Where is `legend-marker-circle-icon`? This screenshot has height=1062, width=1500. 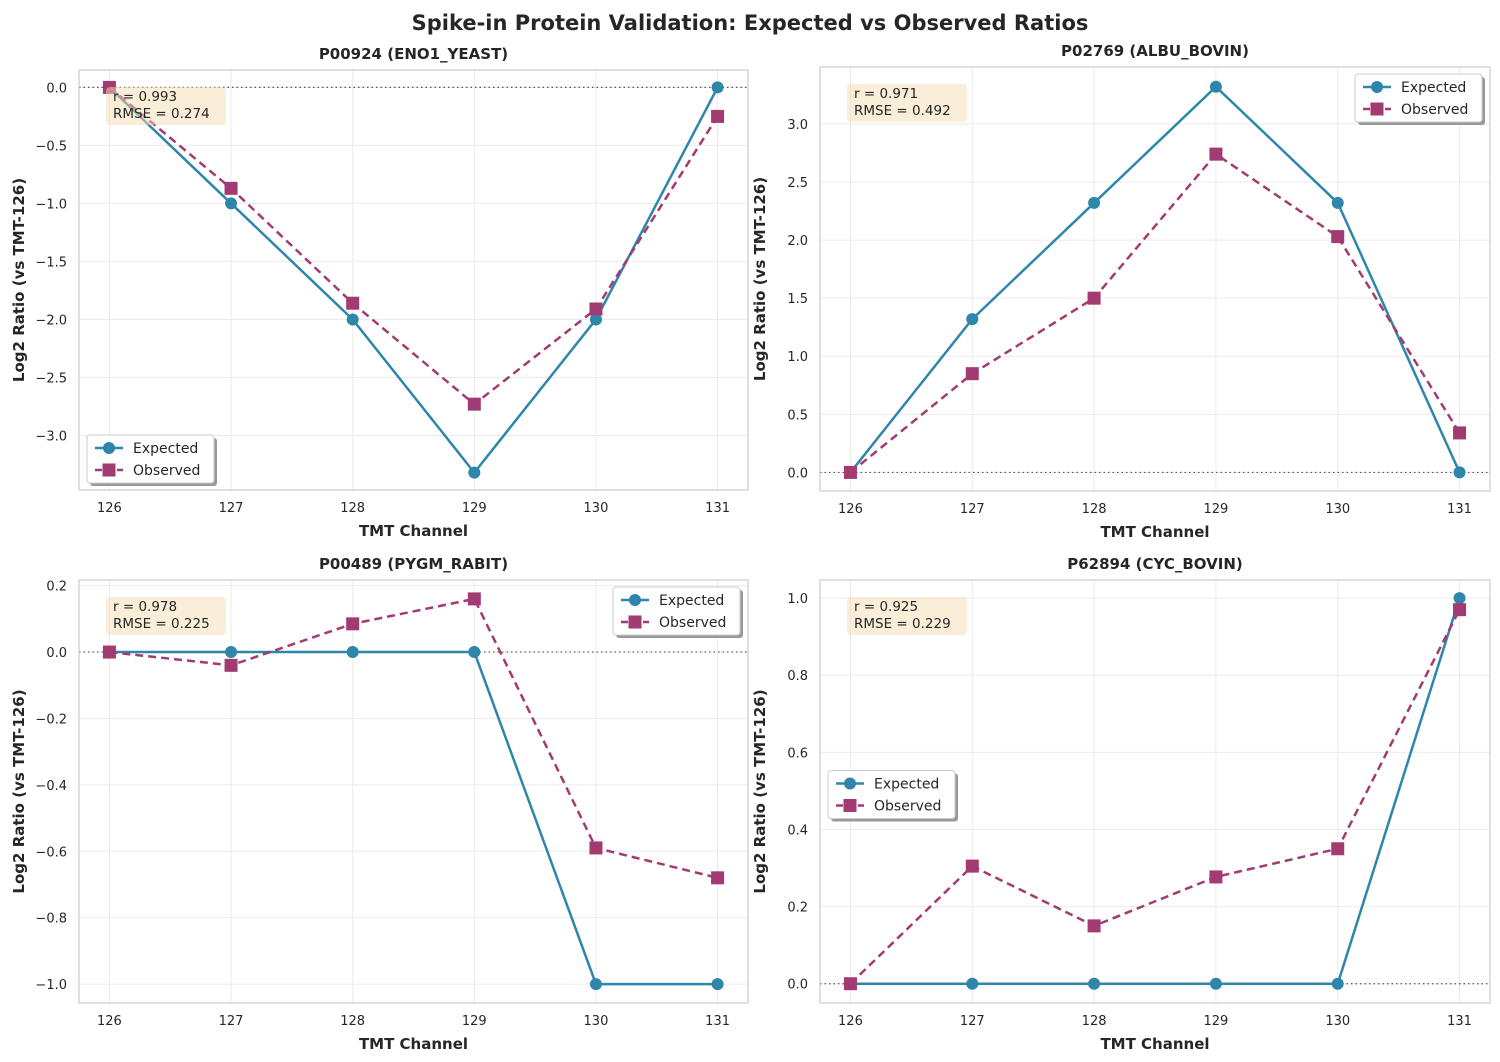 legend-marker-circle-icon is located at coordinates (1377, 87).